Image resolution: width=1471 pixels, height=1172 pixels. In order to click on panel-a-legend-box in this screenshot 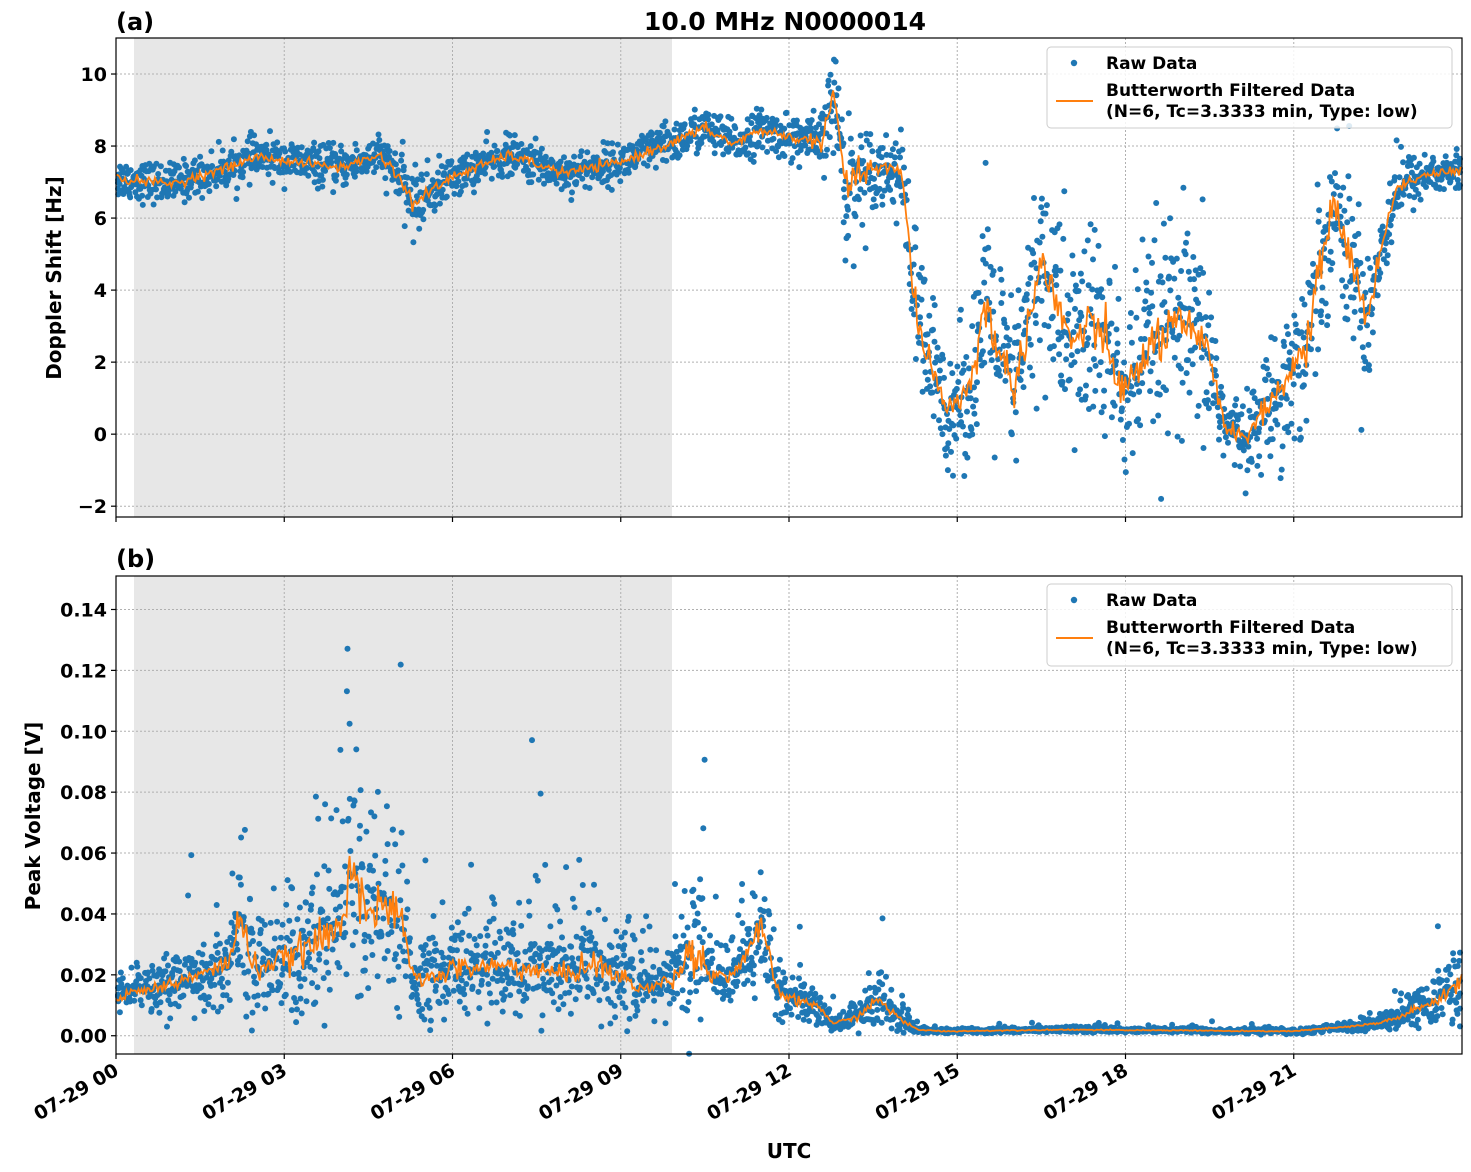, I will do `click(1249, 87)`.